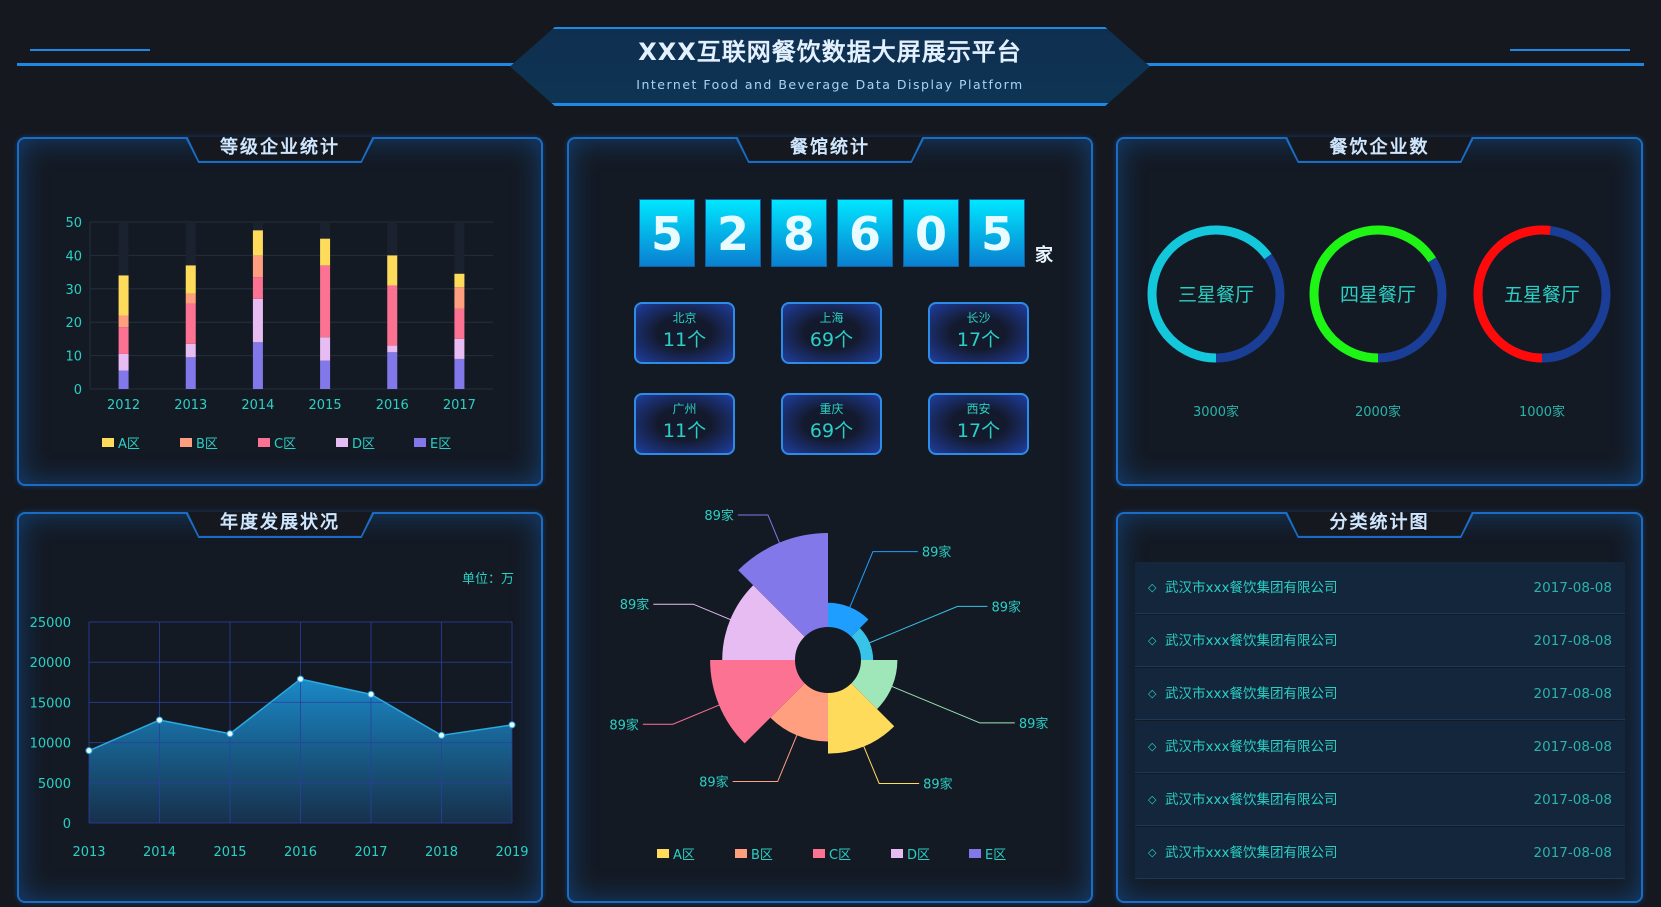  What do you see at coordinates (830, 52) in the screenshot?
I see `page-title: XXX互联网餐饮数据大屏展示平台` at bounding box center [830, 52].